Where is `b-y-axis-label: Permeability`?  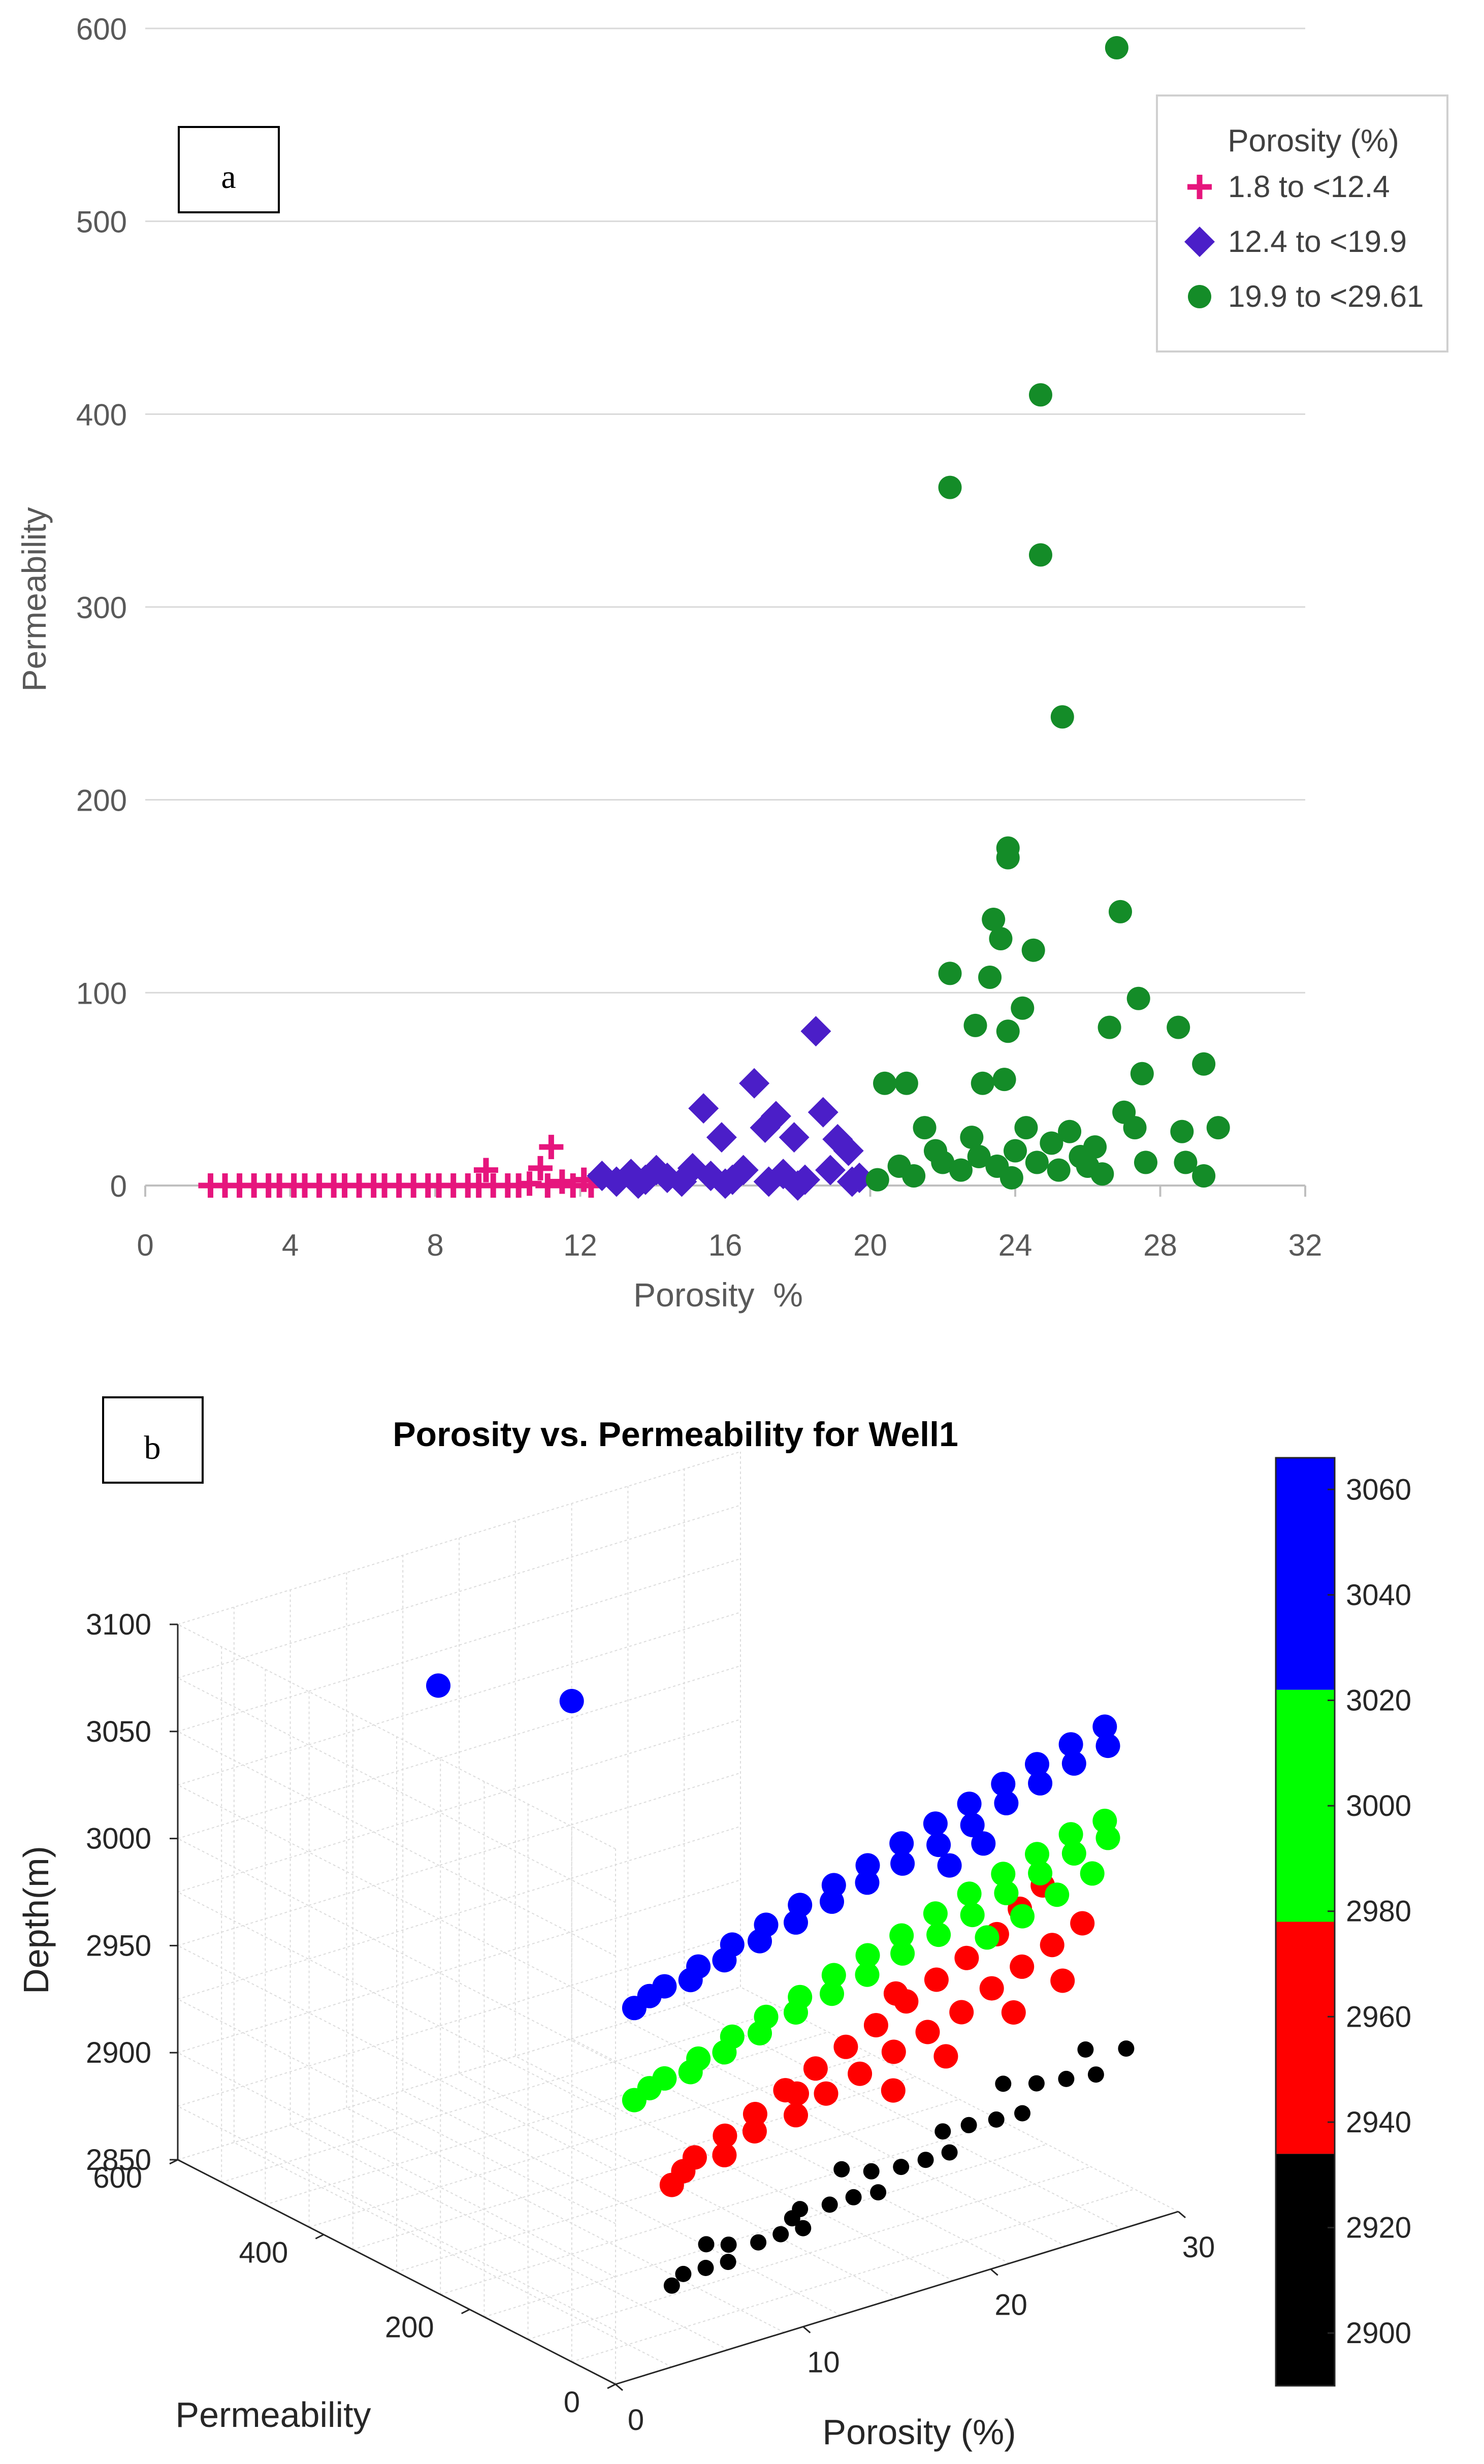
b-y-axis-label: Permeability is located at coordinates (273, 2415).